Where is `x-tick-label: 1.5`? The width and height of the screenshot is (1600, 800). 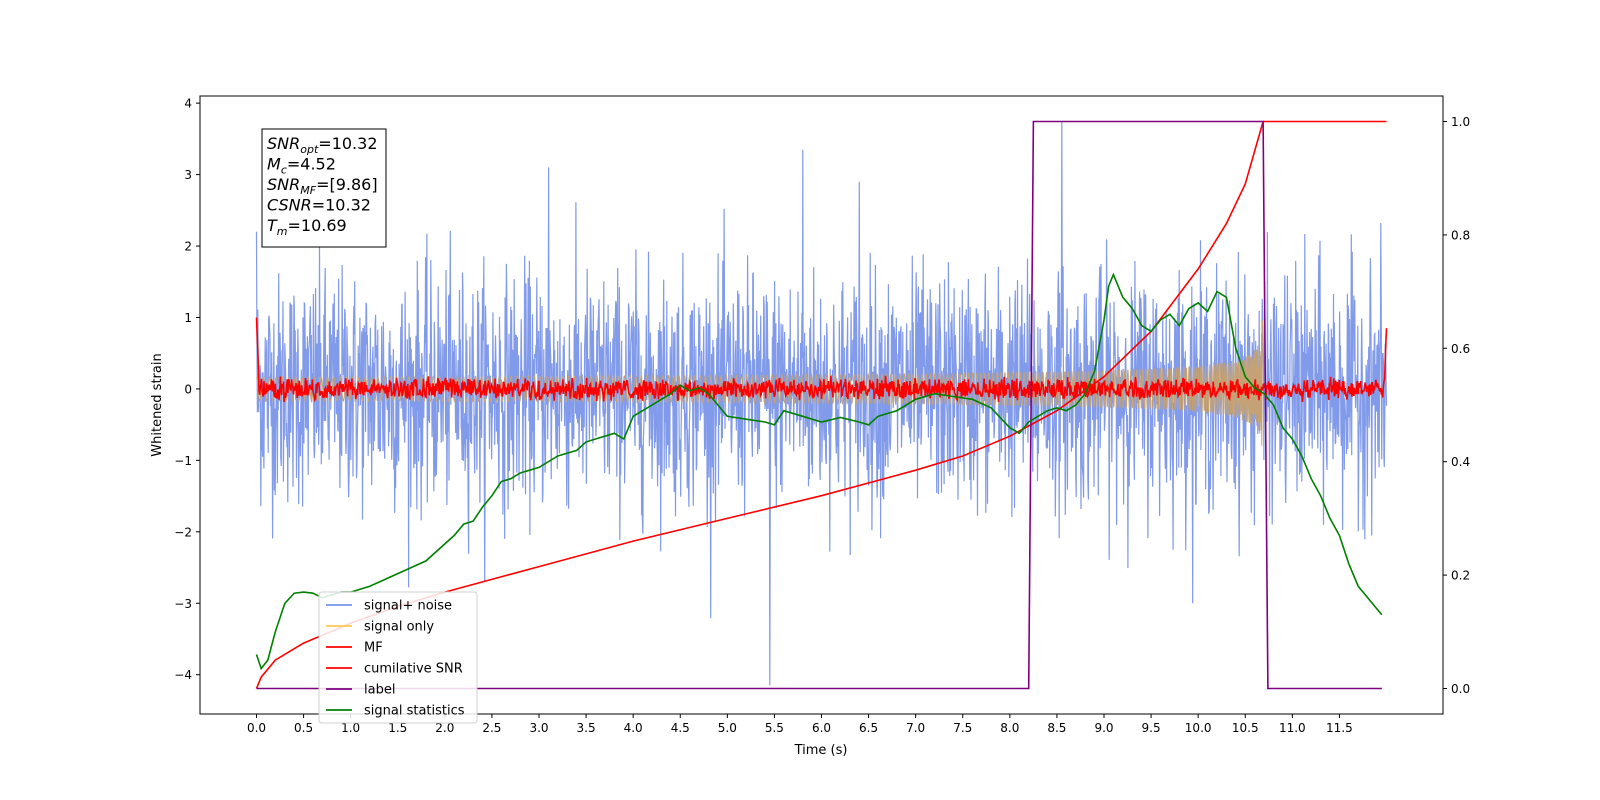 x-tick-label: 1.5 is located at coordinates (397, 728).